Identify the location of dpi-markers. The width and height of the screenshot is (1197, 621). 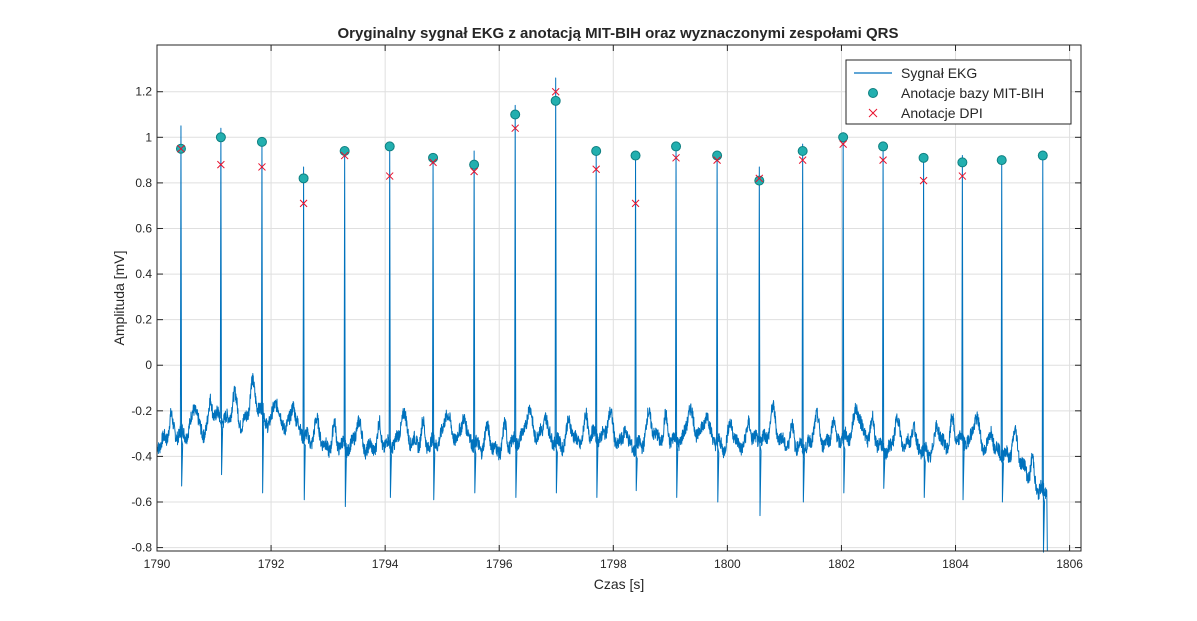
(572, 147).